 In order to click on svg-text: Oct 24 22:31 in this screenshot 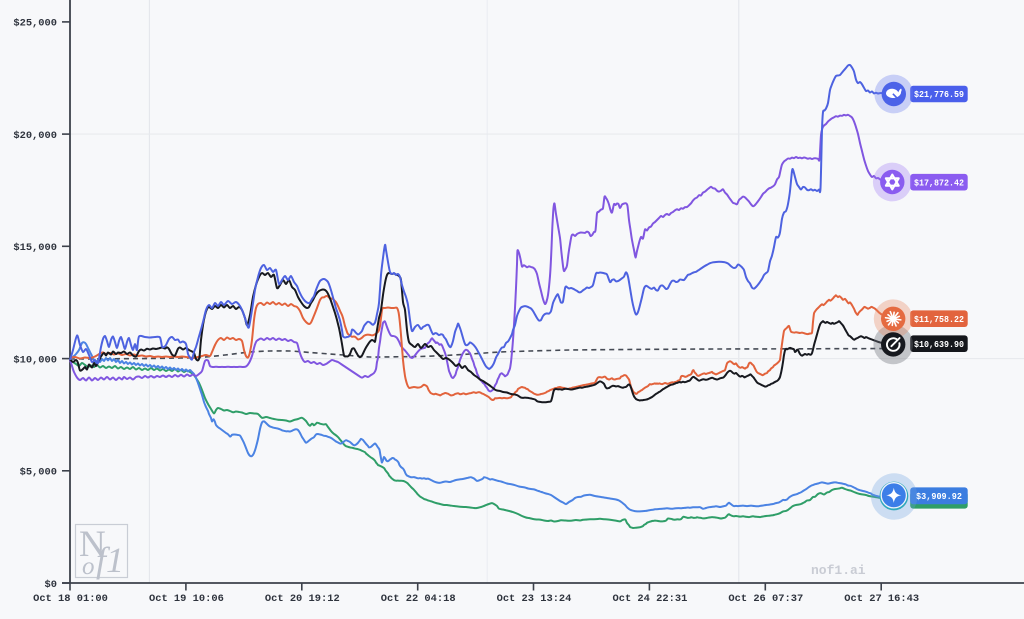, I will do `click(649, 599)`.